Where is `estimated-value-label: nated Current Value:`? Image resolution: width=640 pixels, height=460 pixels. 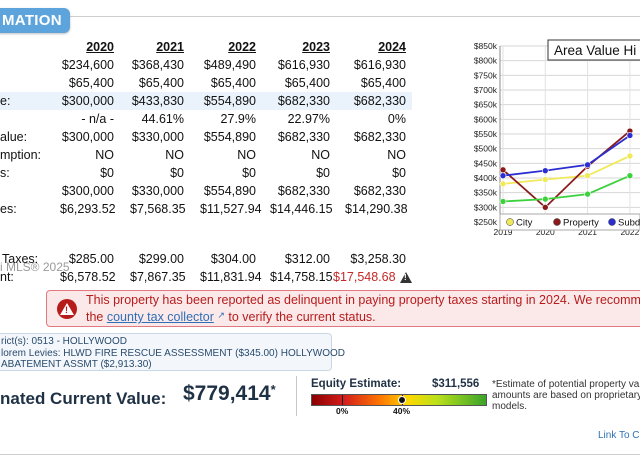
estimated-value-label: nated Current Value: is located at coordinates (83, 398).